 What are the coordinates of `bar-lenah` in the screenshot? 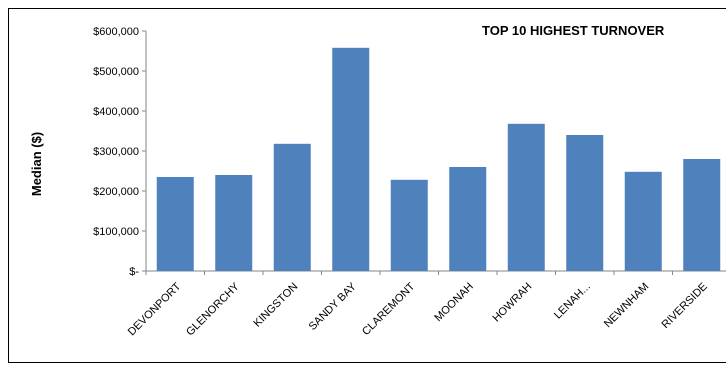 It's located at (585, 203).